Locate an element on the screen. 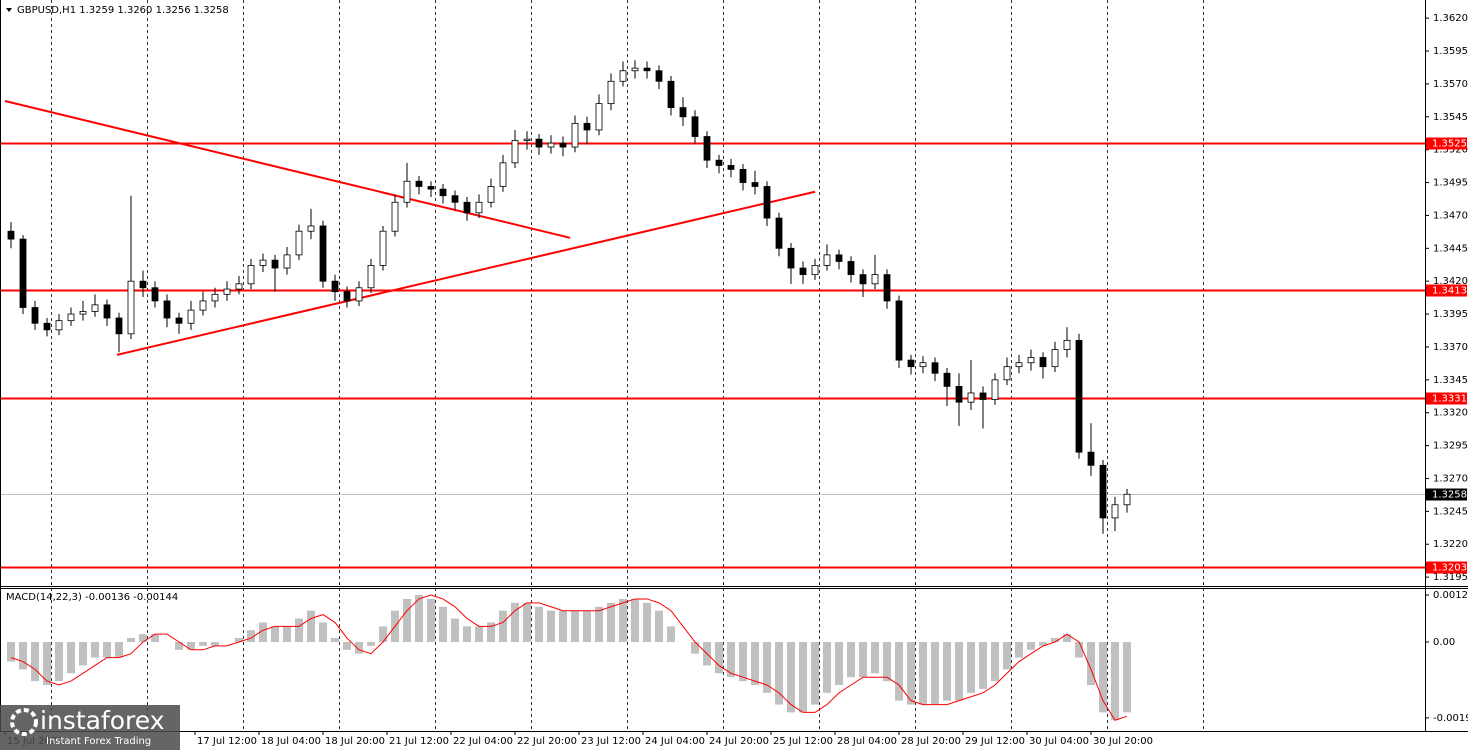  y-tick-label: 1.3620 is located at coordinates (1450, 18).